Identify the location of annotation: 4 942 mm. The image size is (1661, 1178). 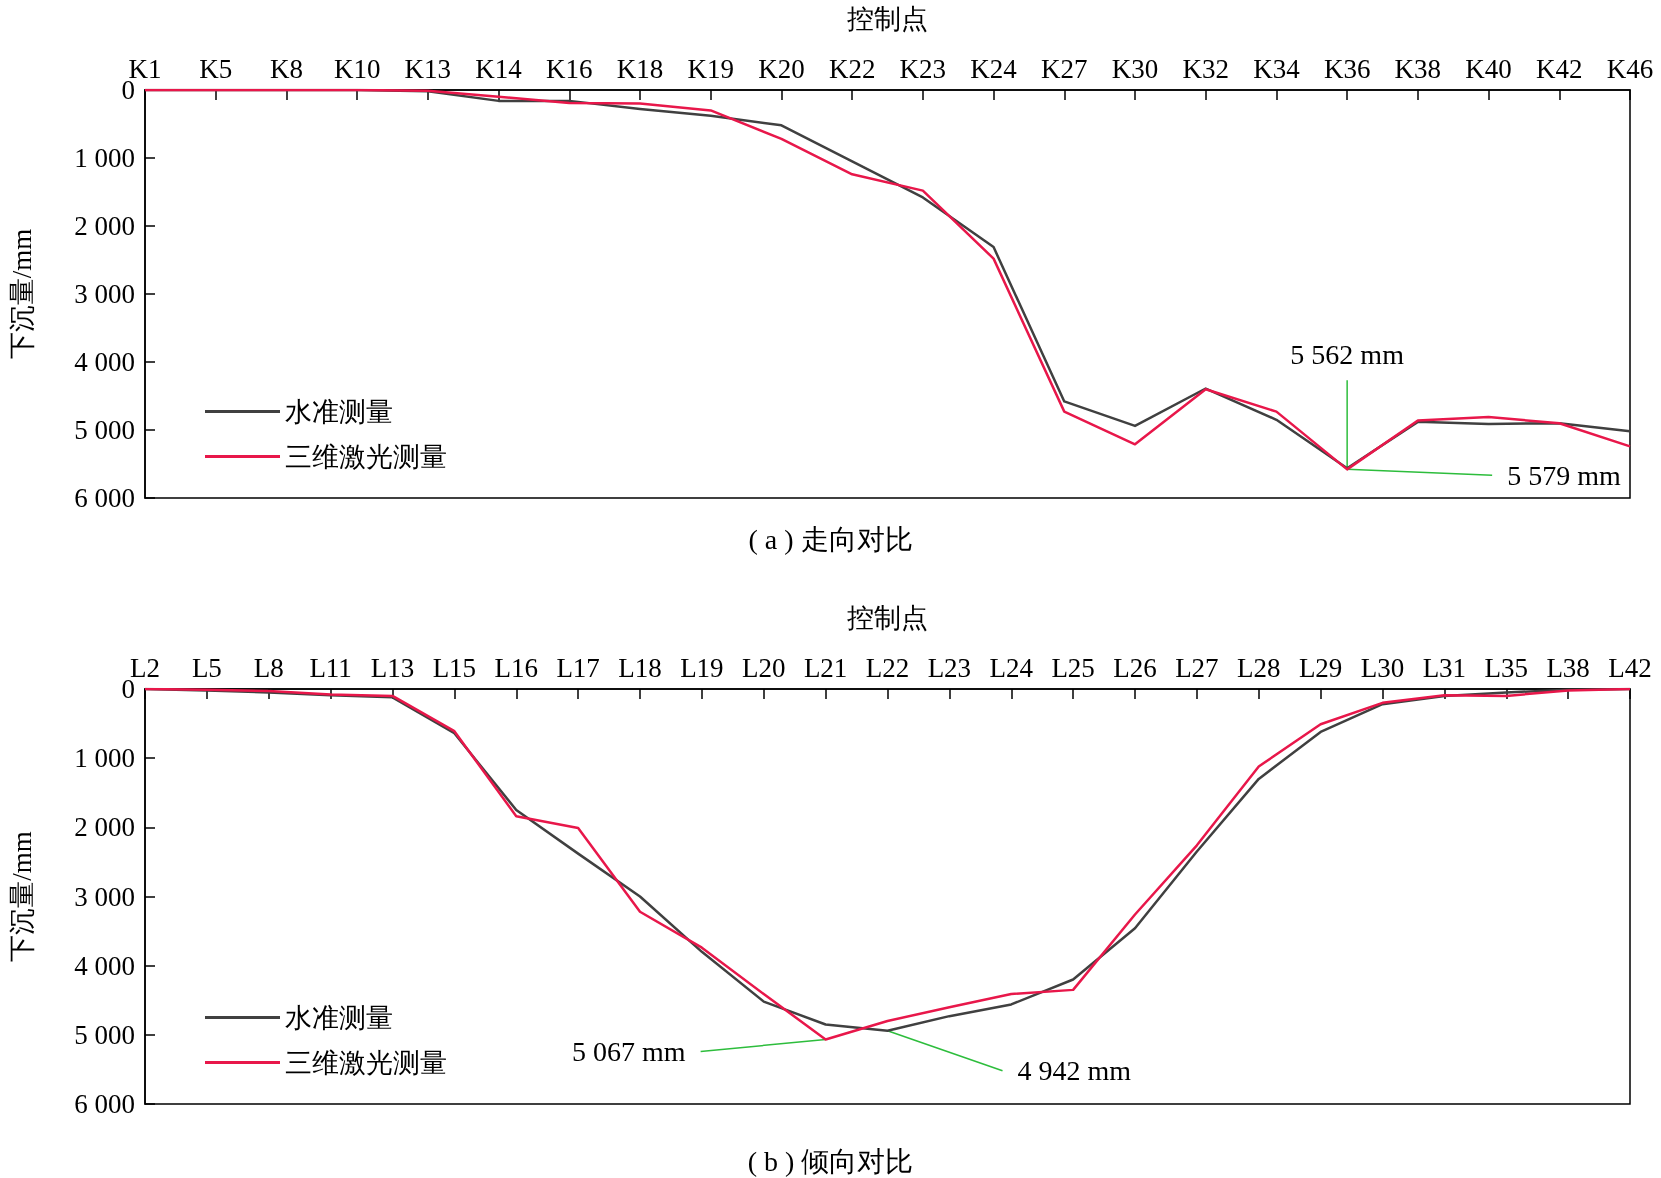
(1074, 1071).